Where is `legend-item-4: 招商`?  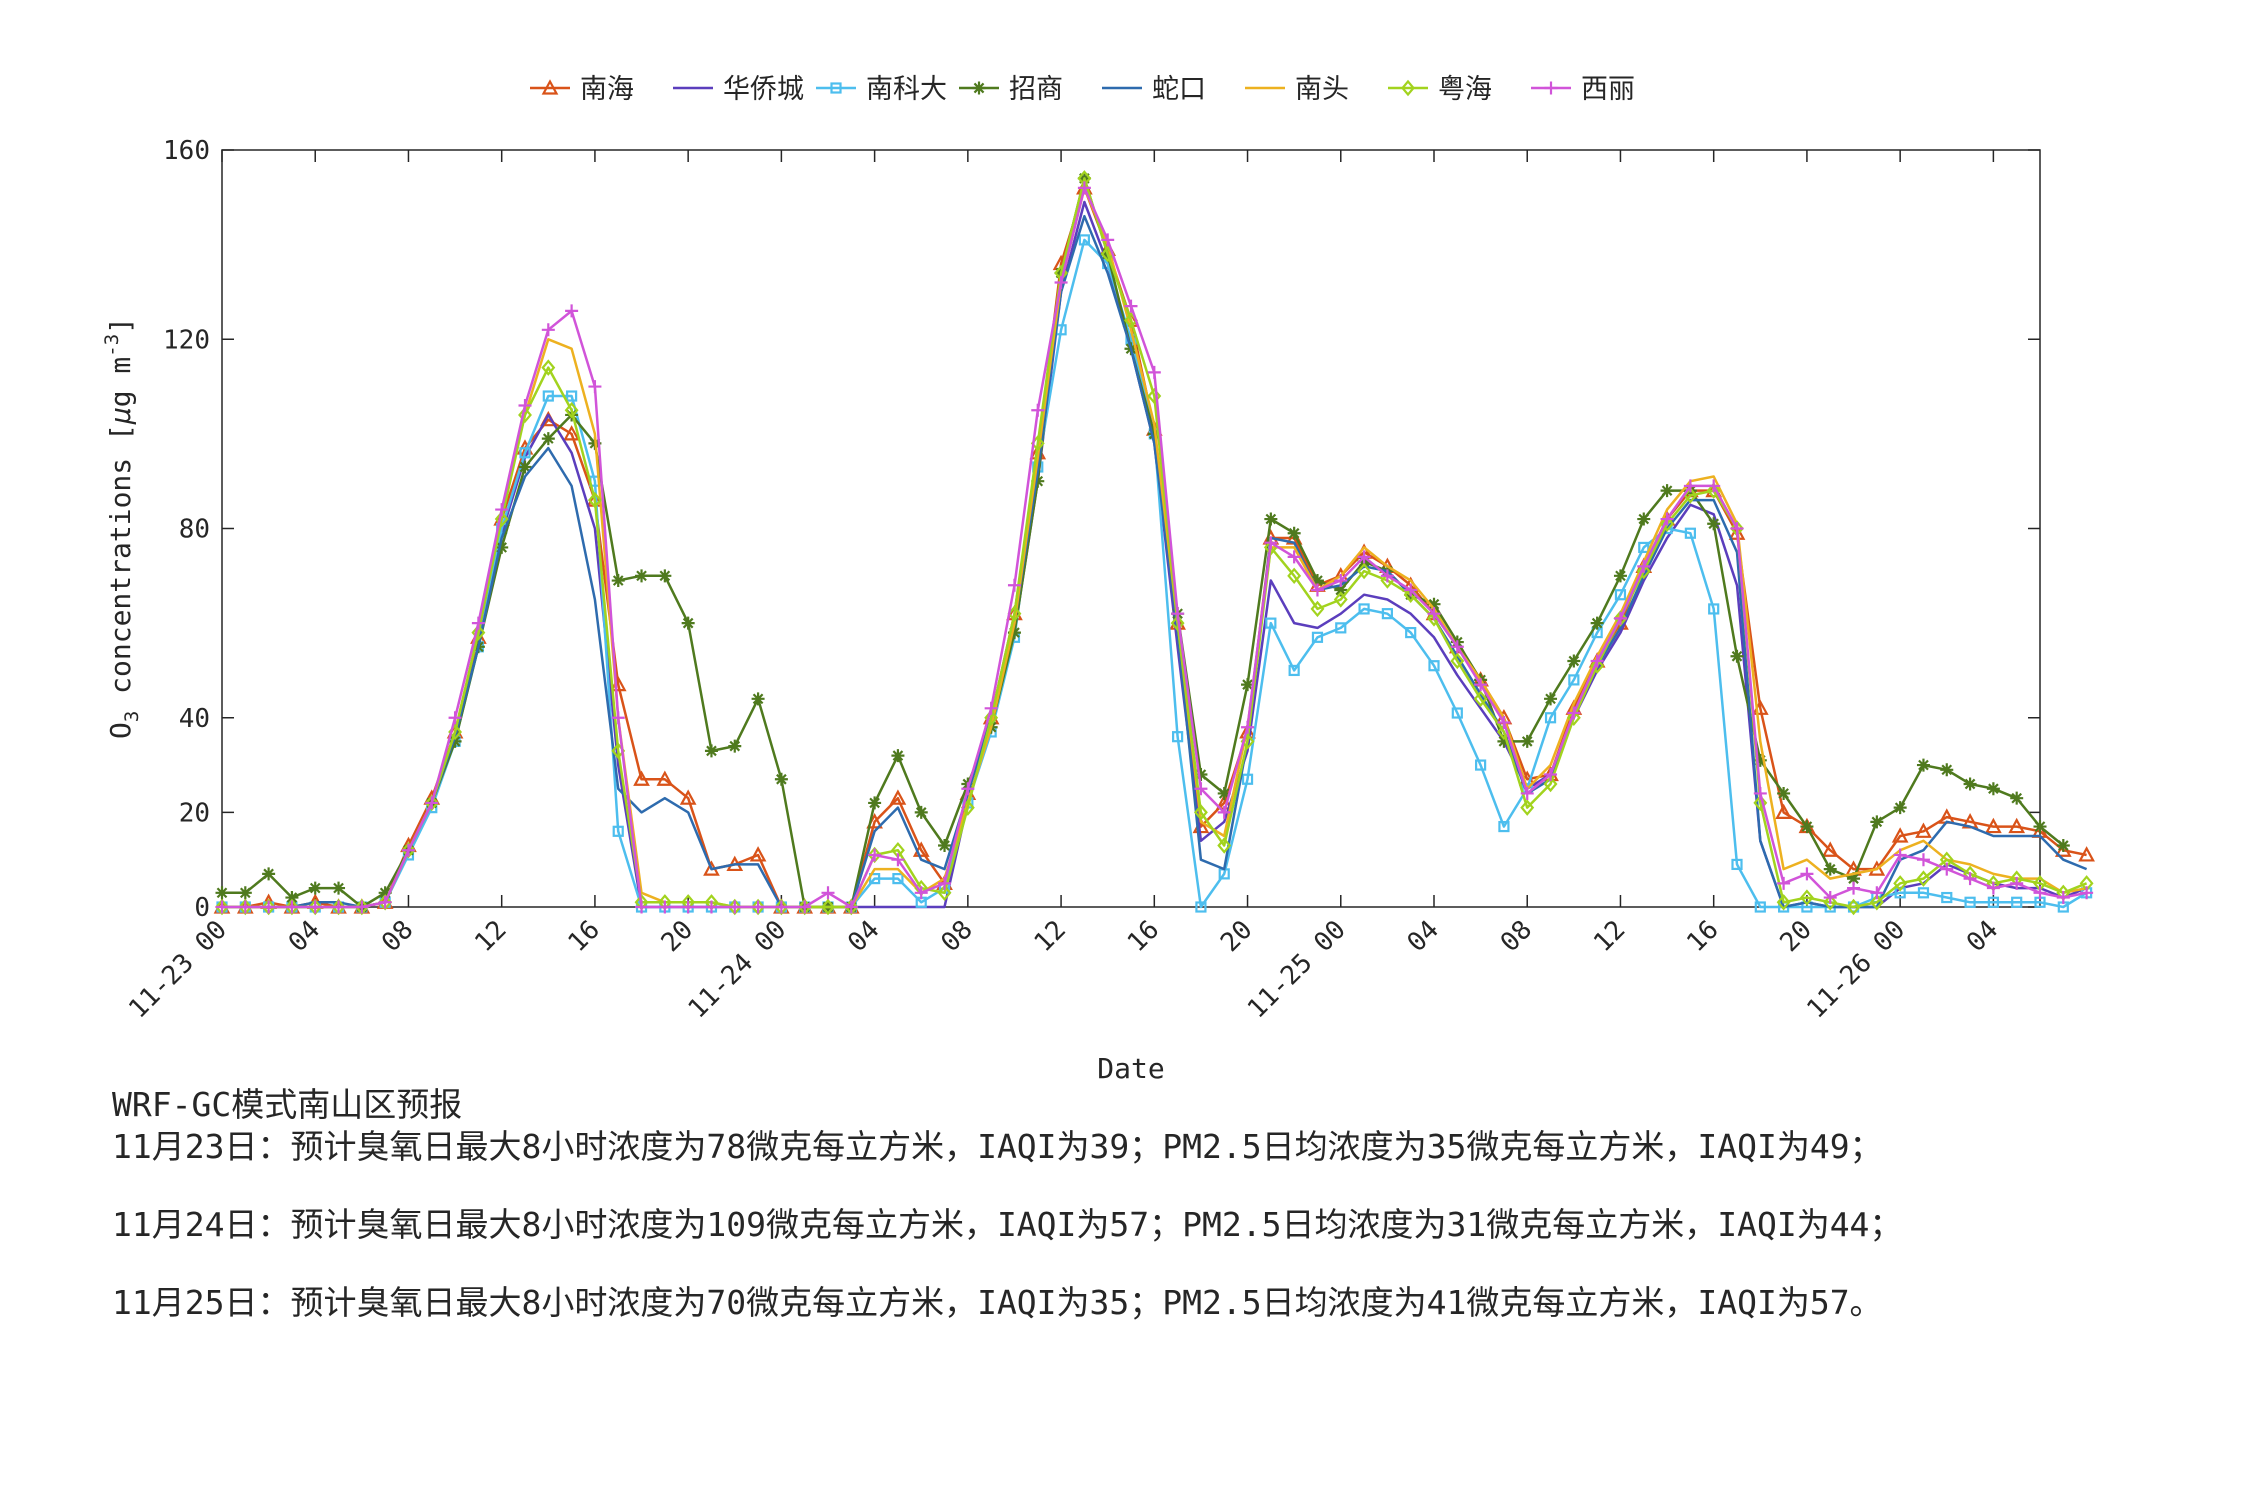
legend-item-4: 招商 is located at coordinates (1011, 89).